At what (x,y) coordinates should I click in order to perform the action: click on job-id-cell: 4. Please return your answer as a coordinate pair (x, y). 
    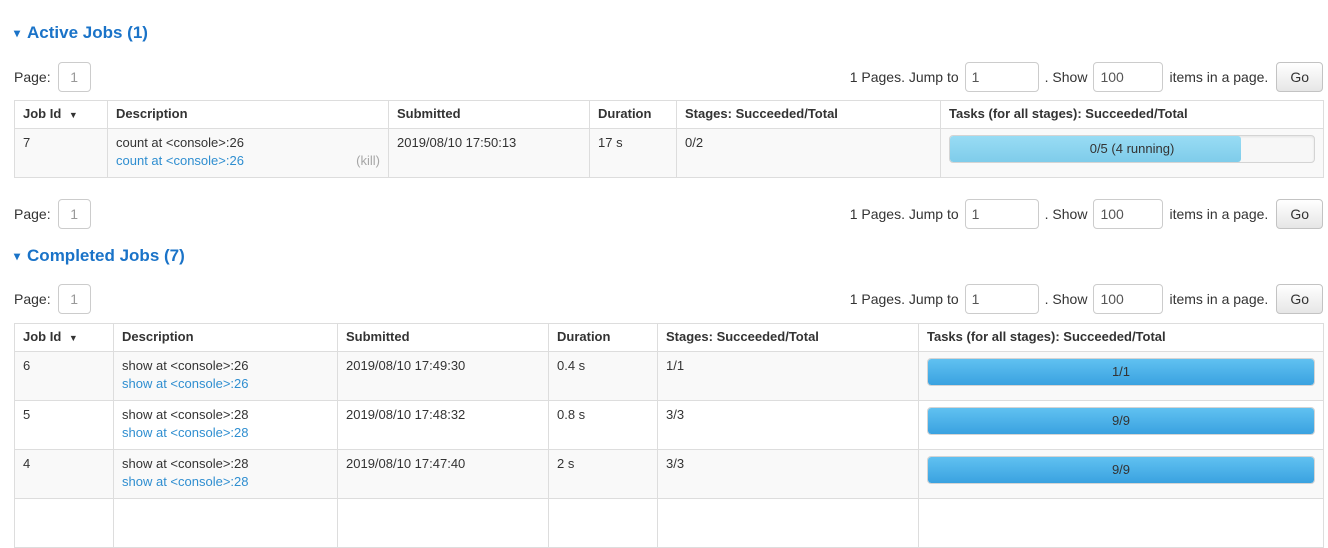
    Looking at the image, I should click on (64, 474).